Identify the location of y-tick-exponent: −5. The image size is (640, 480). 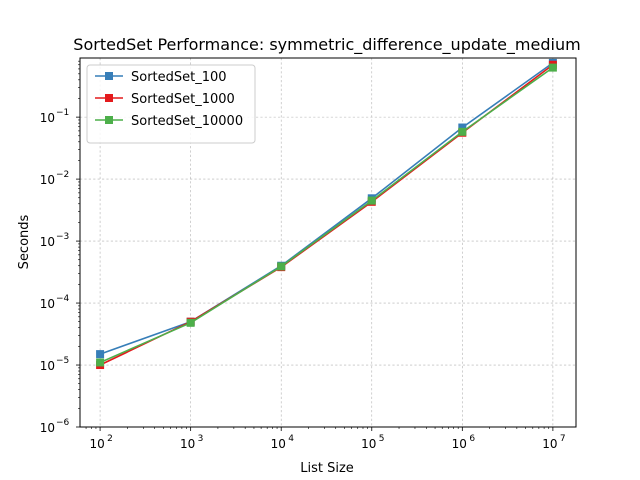
(62, 361).